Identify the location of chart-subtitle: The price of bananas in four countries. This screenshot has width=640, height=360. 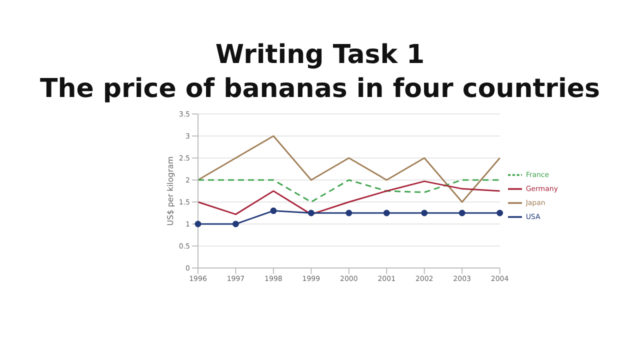
(320, 89).